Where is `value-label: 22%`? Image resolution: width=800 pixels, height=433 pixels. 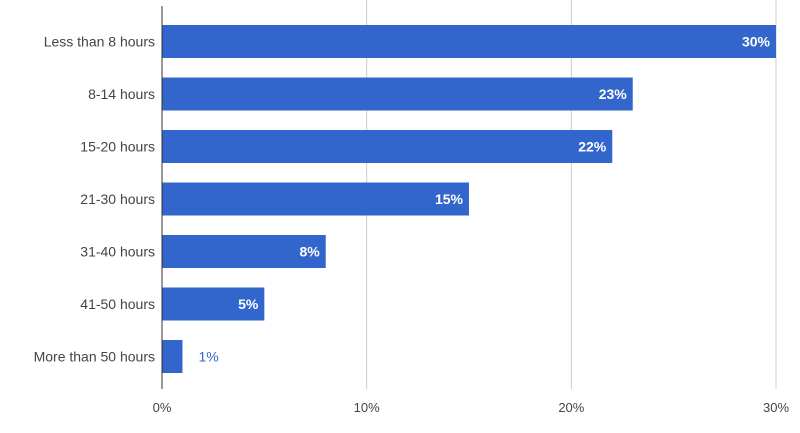 value-label: 22% is located at coordinates (592, 147).